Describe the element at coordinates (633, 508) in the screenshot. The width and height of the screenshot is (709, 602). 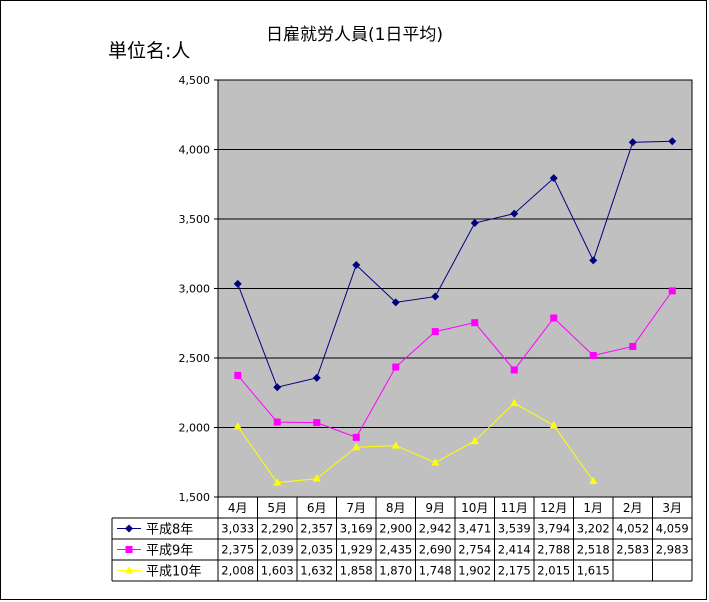
I see `x-tick-label: 2月` at that location.